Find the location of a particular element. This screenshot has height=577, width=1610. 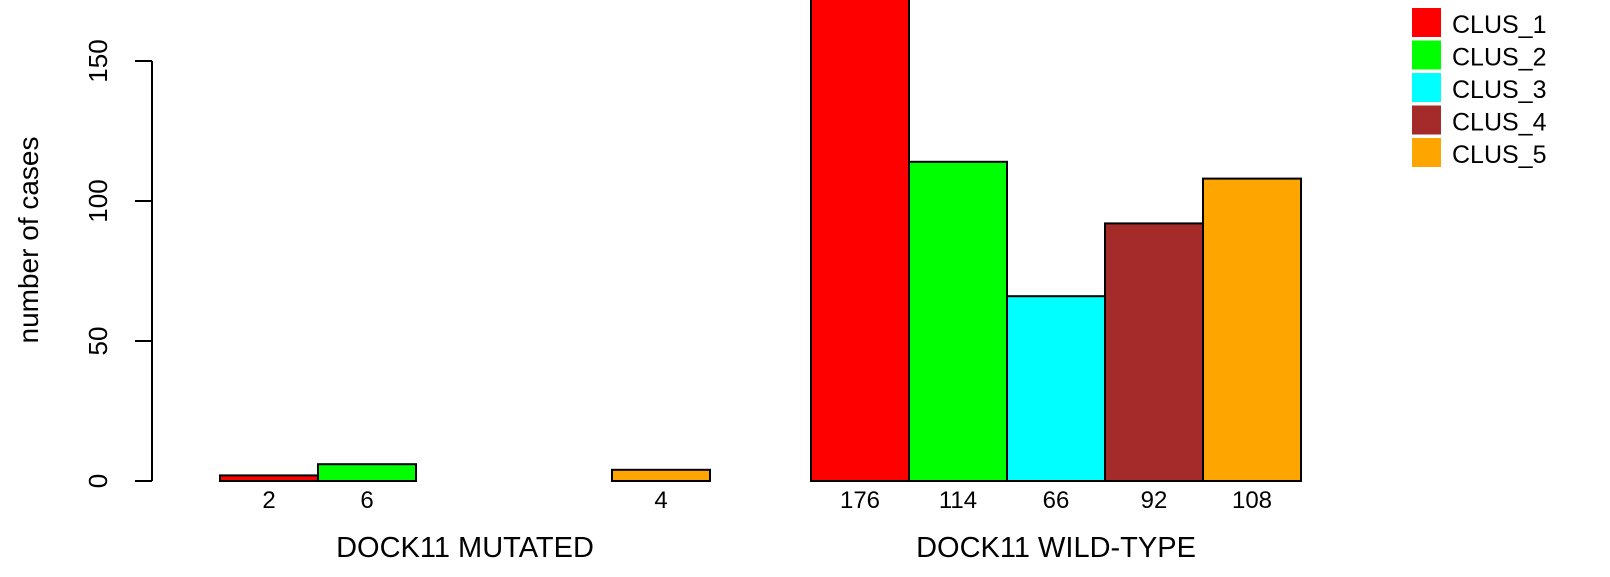

legend-item: CLUS_3 is located at coordinates (1479, 88).